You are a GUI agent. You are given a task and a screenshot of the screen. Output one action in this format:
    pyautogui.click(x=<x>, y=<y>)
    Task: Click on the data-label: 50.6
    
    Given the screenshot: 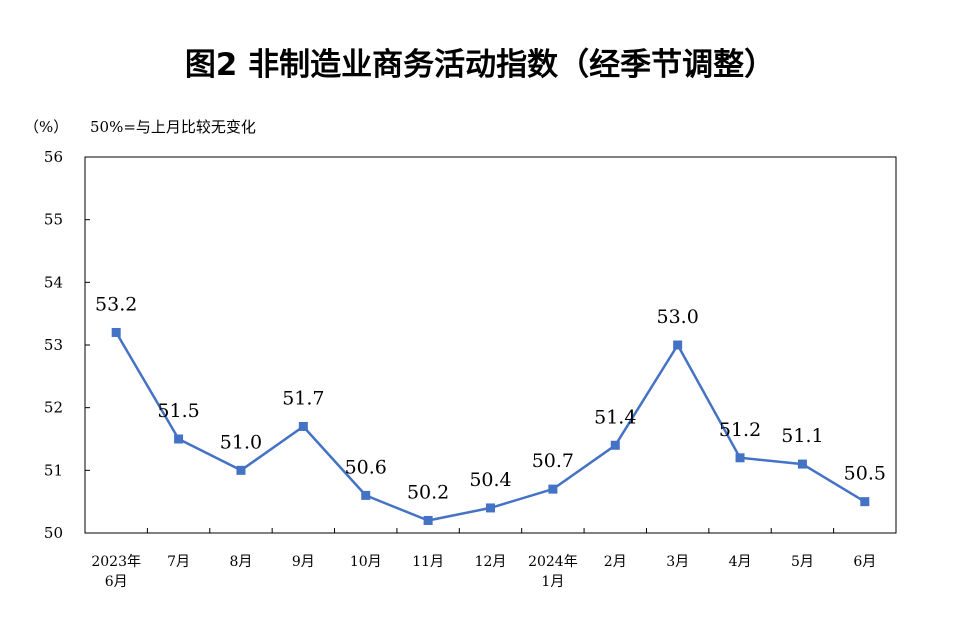 What is the action you would take?
    pyautogui.click(x=366, y=467)
    